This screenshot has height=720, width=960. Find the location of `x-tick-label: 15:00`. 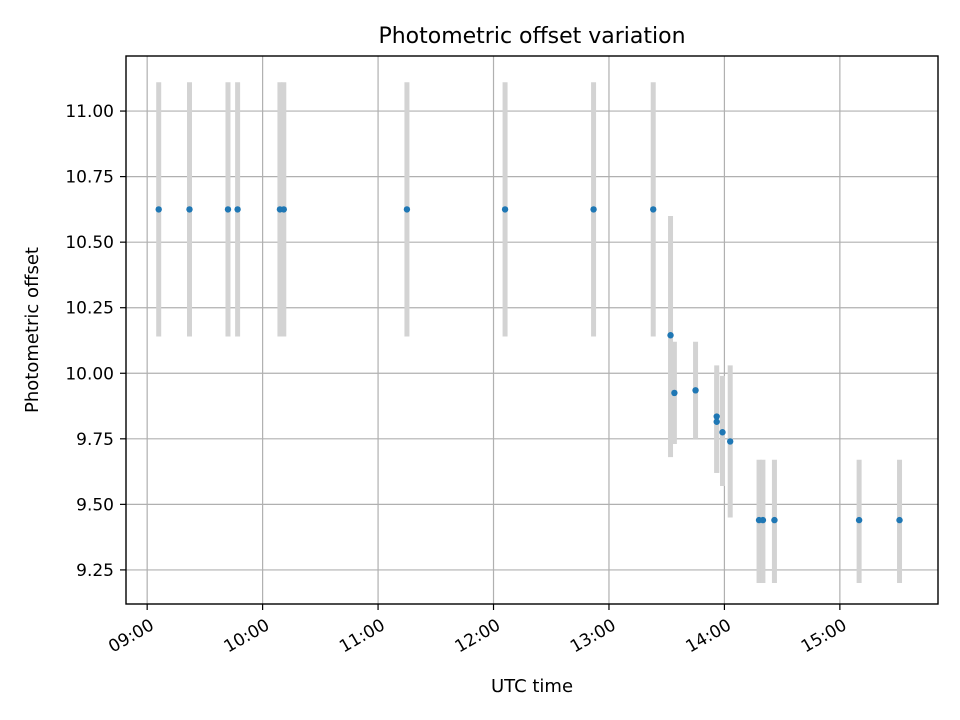

x-tick-label: 15:00 is located at coordinates (824, 636).